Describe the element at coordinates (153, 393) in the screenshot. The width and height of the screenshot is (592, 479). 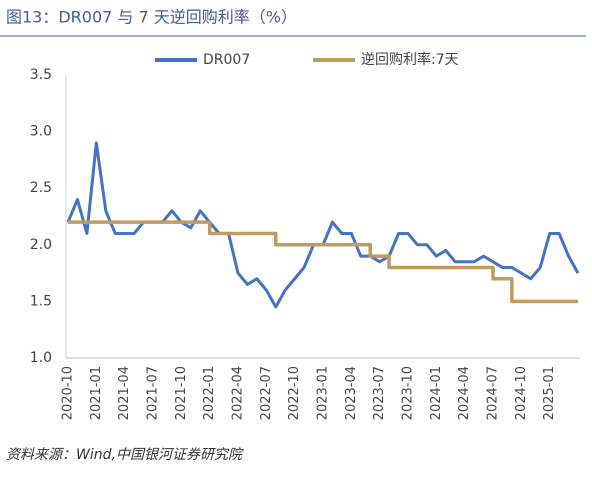
I see `x-tick-label: 2021-07` at that location.